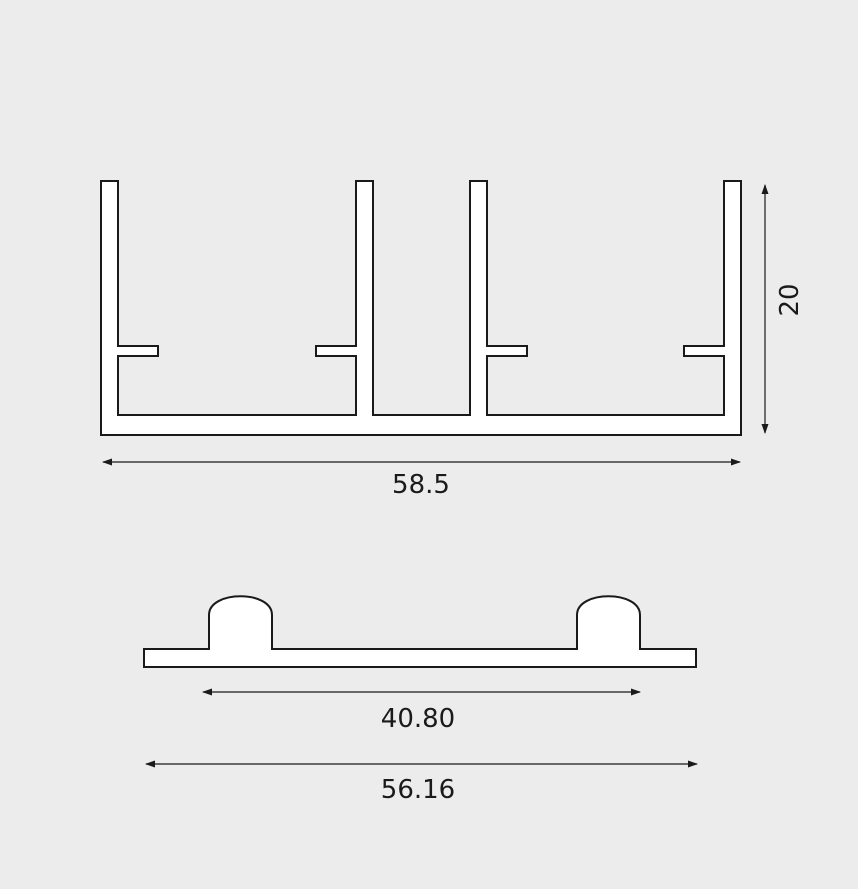 Image resolution: width=858 pixels, height=889 pixels. Describe the element at coordinates (418, 719) in the screenshot. I see `inner-width-dimension-label: 40.80` at that location.